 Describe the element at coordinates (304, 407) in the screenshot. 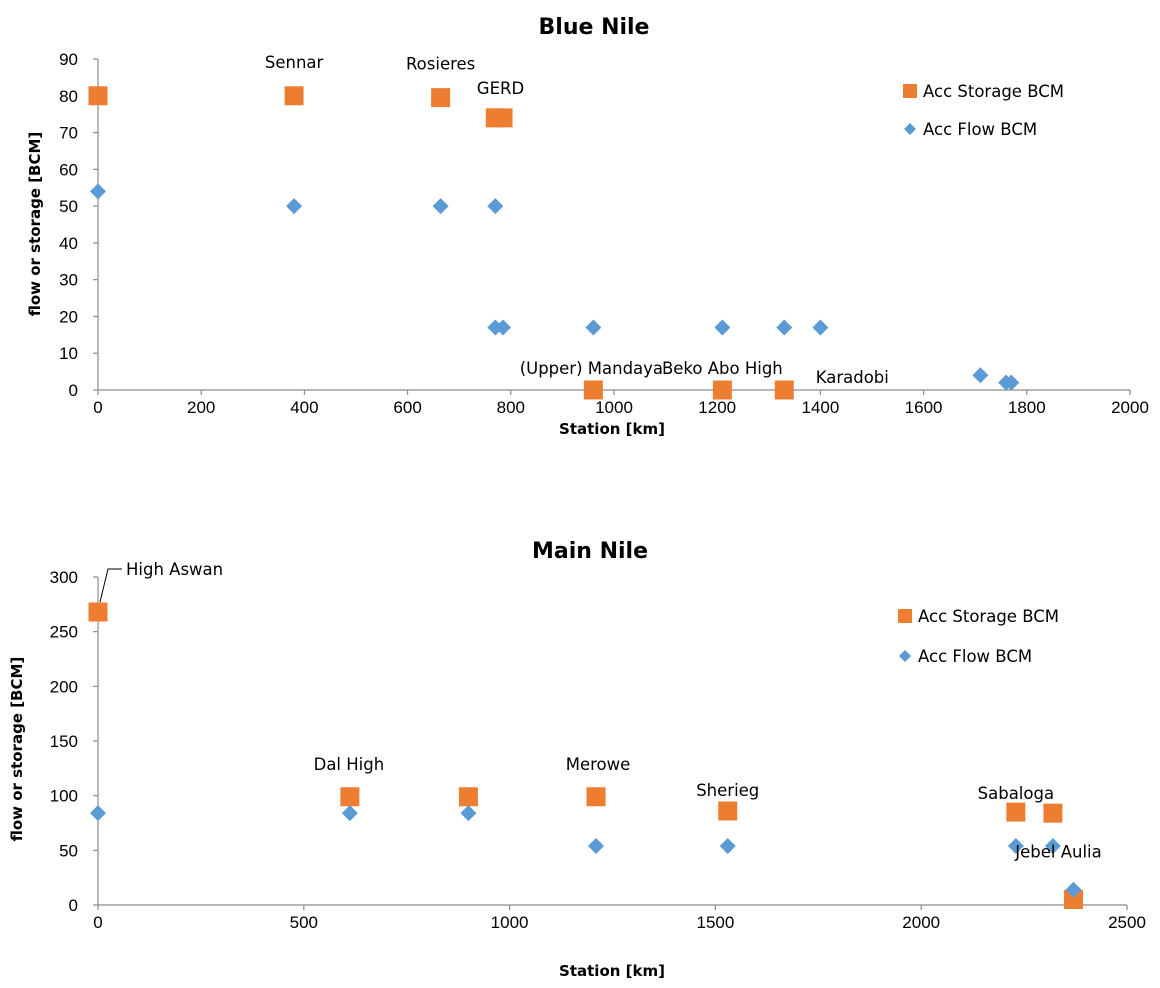

I see `x-tick-label: 400` at that location.